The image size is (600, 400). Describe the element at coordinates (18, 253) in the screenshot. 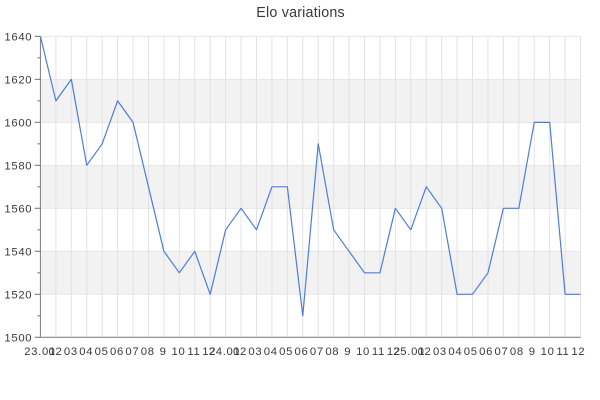

I see `svg-text: 1540` at that location.